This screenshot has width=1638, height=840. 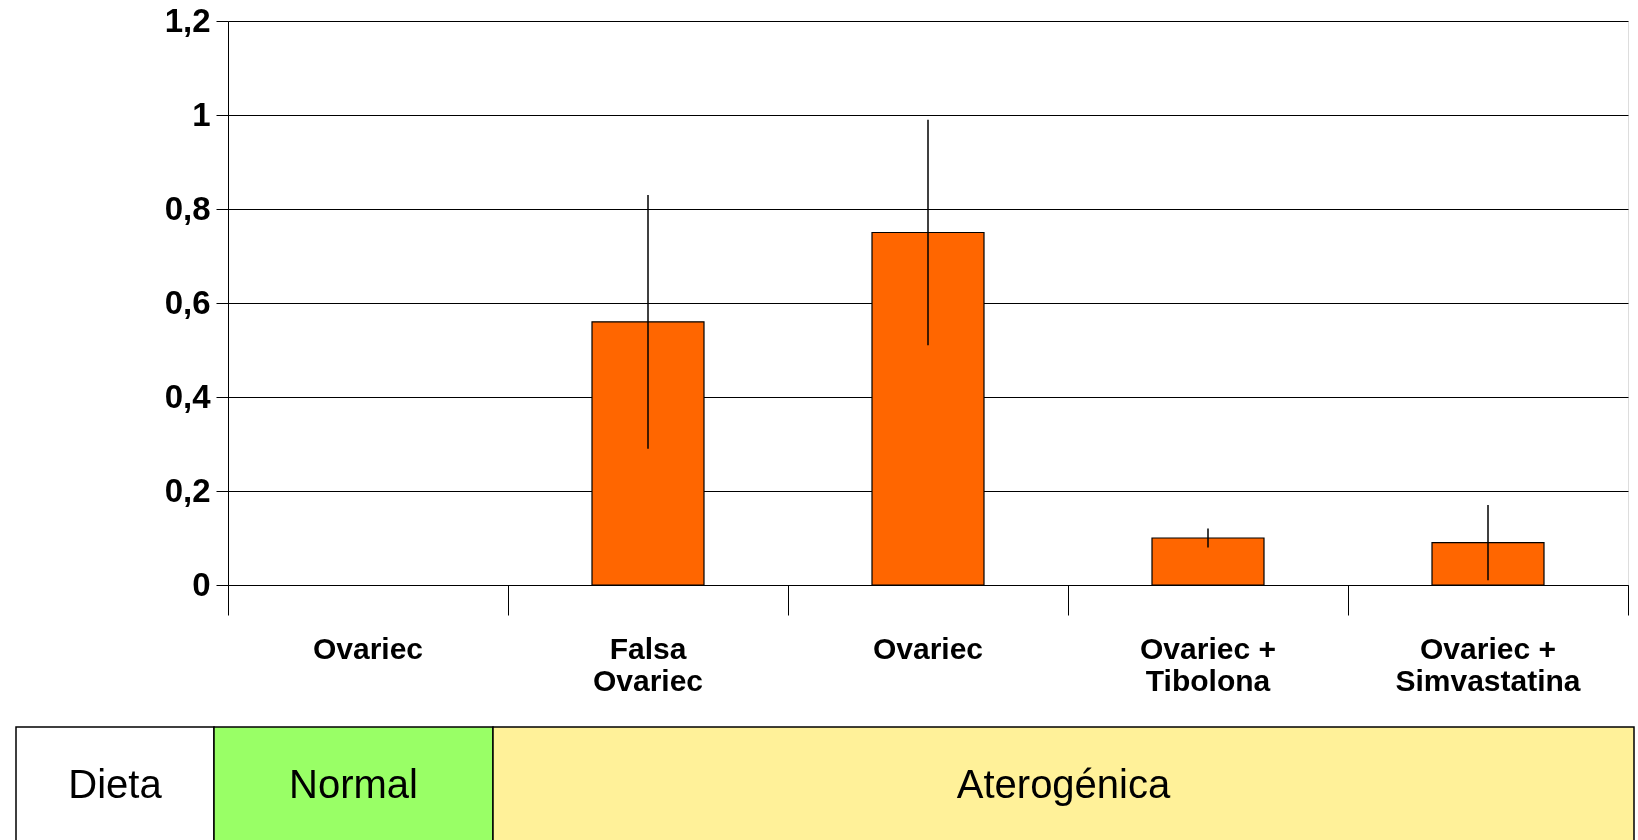 What do you see at coordinates (1063, 784) in the screenshot?
I see `text: Aterogénica` at bounding box center [1063, 784].